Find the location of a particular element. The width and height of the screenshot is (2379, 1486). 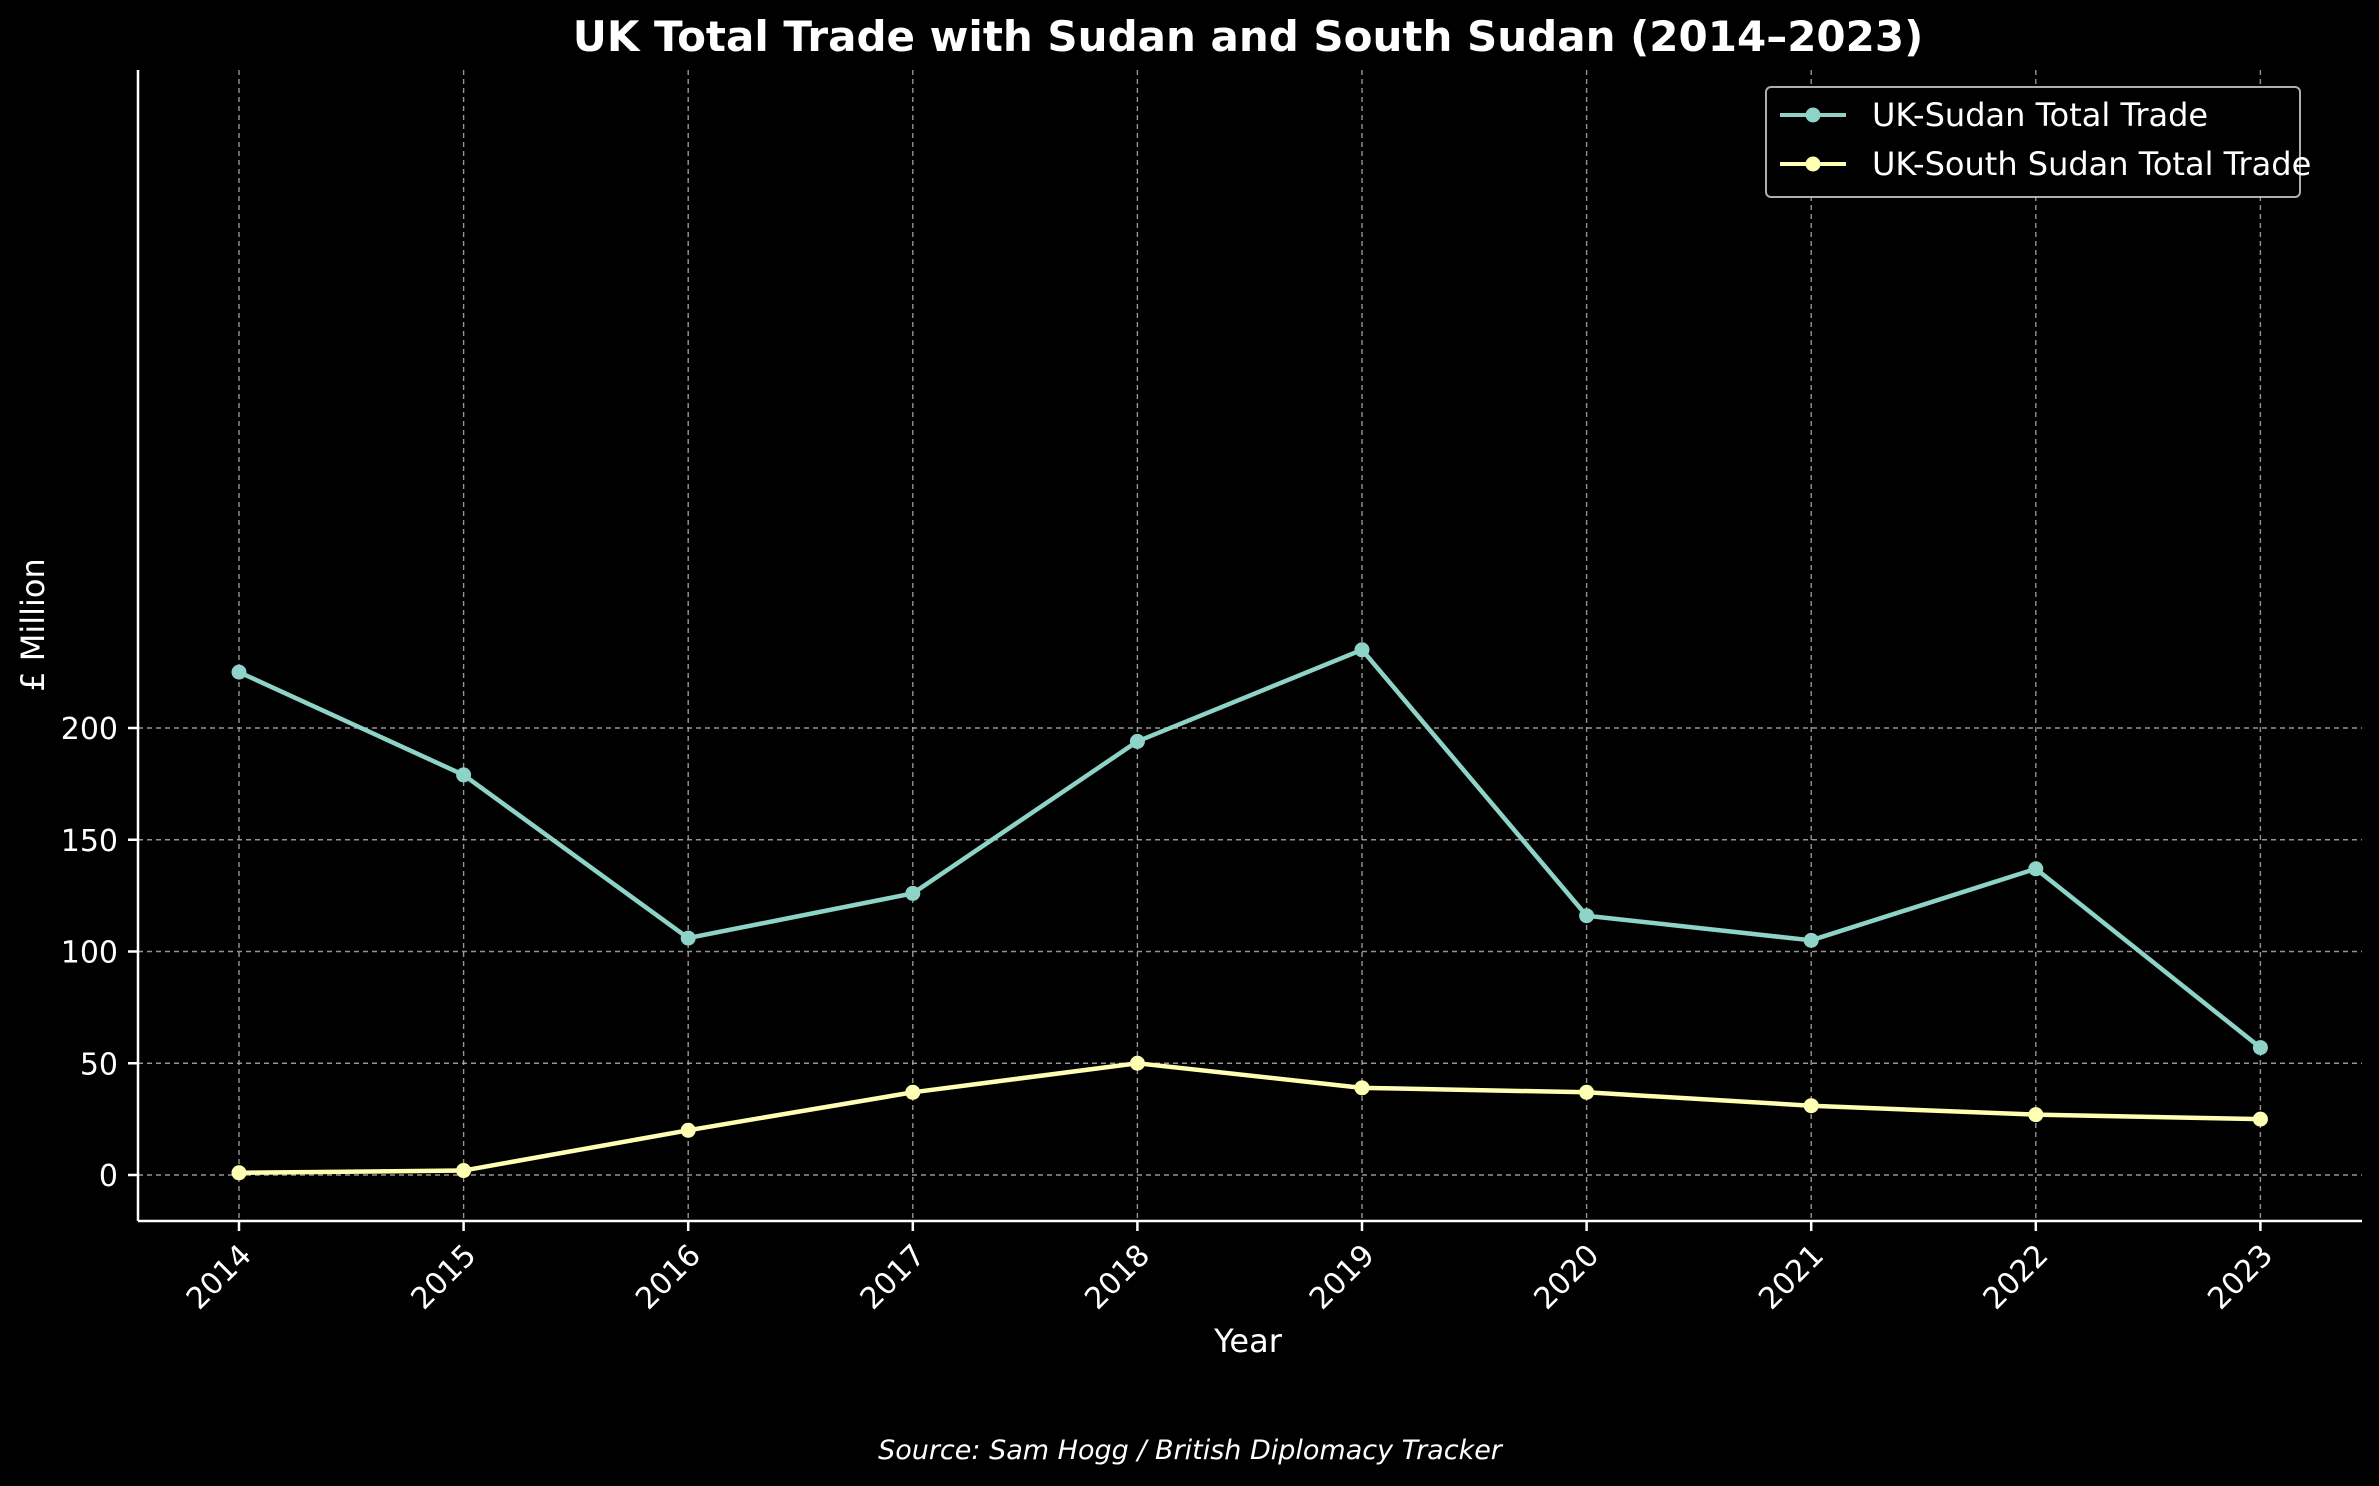

legend-marker-uk-south-sudan is located at coordinates (1813, 164).